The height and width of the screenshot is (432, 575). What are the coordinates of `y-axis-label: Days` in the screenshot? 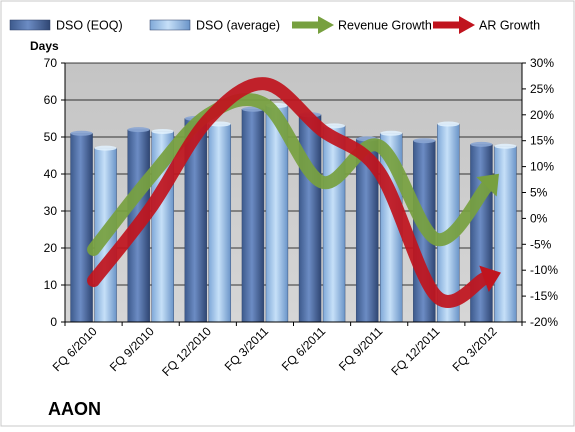 It's located at (44, 46).